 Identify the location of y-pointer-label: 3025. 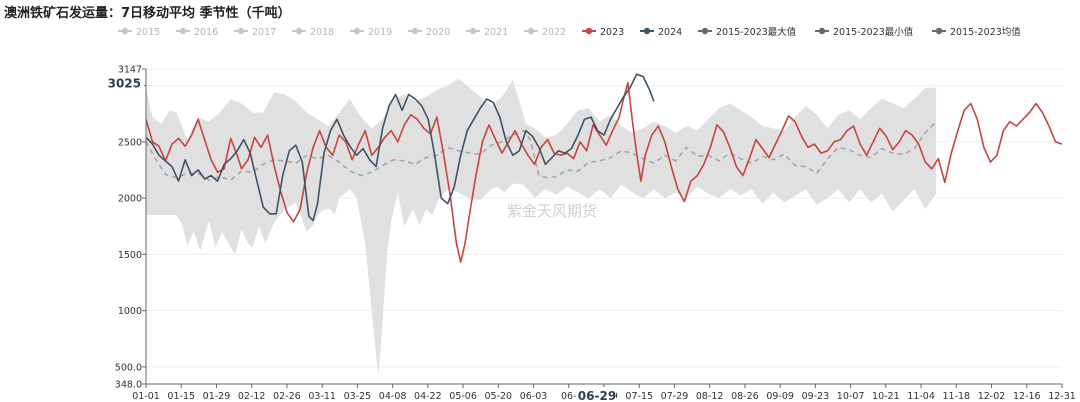
(124, 84).